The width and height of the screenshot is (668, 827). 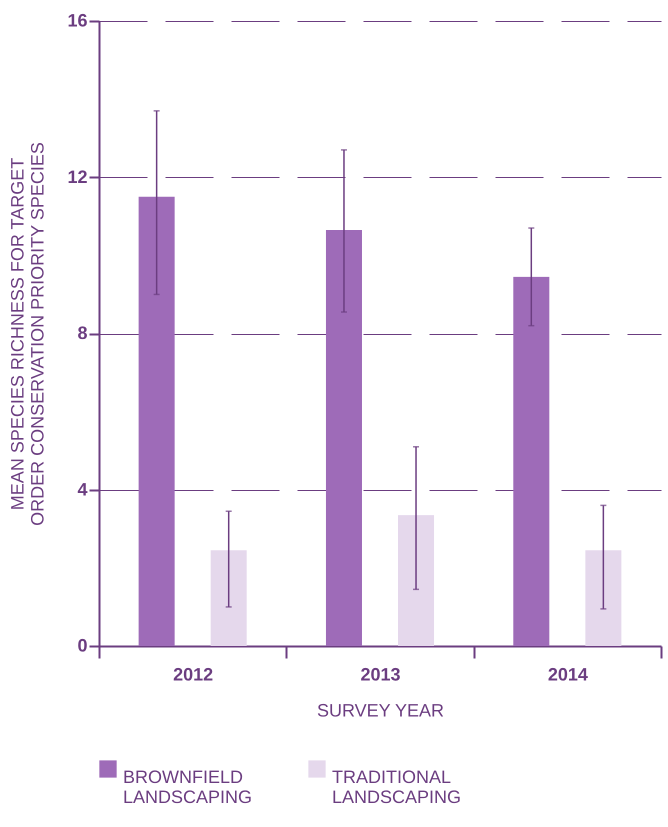 I want to click on y-tick-label: 0, so click(x=82, y=646).